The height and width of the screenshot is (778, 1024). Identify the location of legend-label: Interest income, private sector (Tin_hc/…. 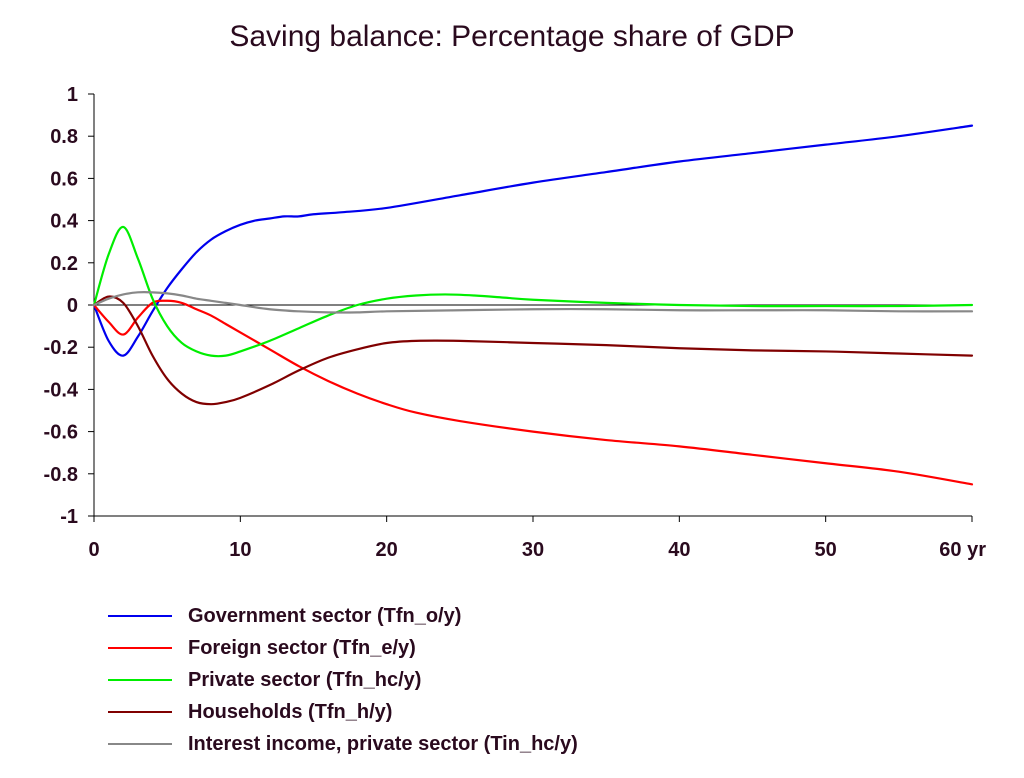
(383, 743).